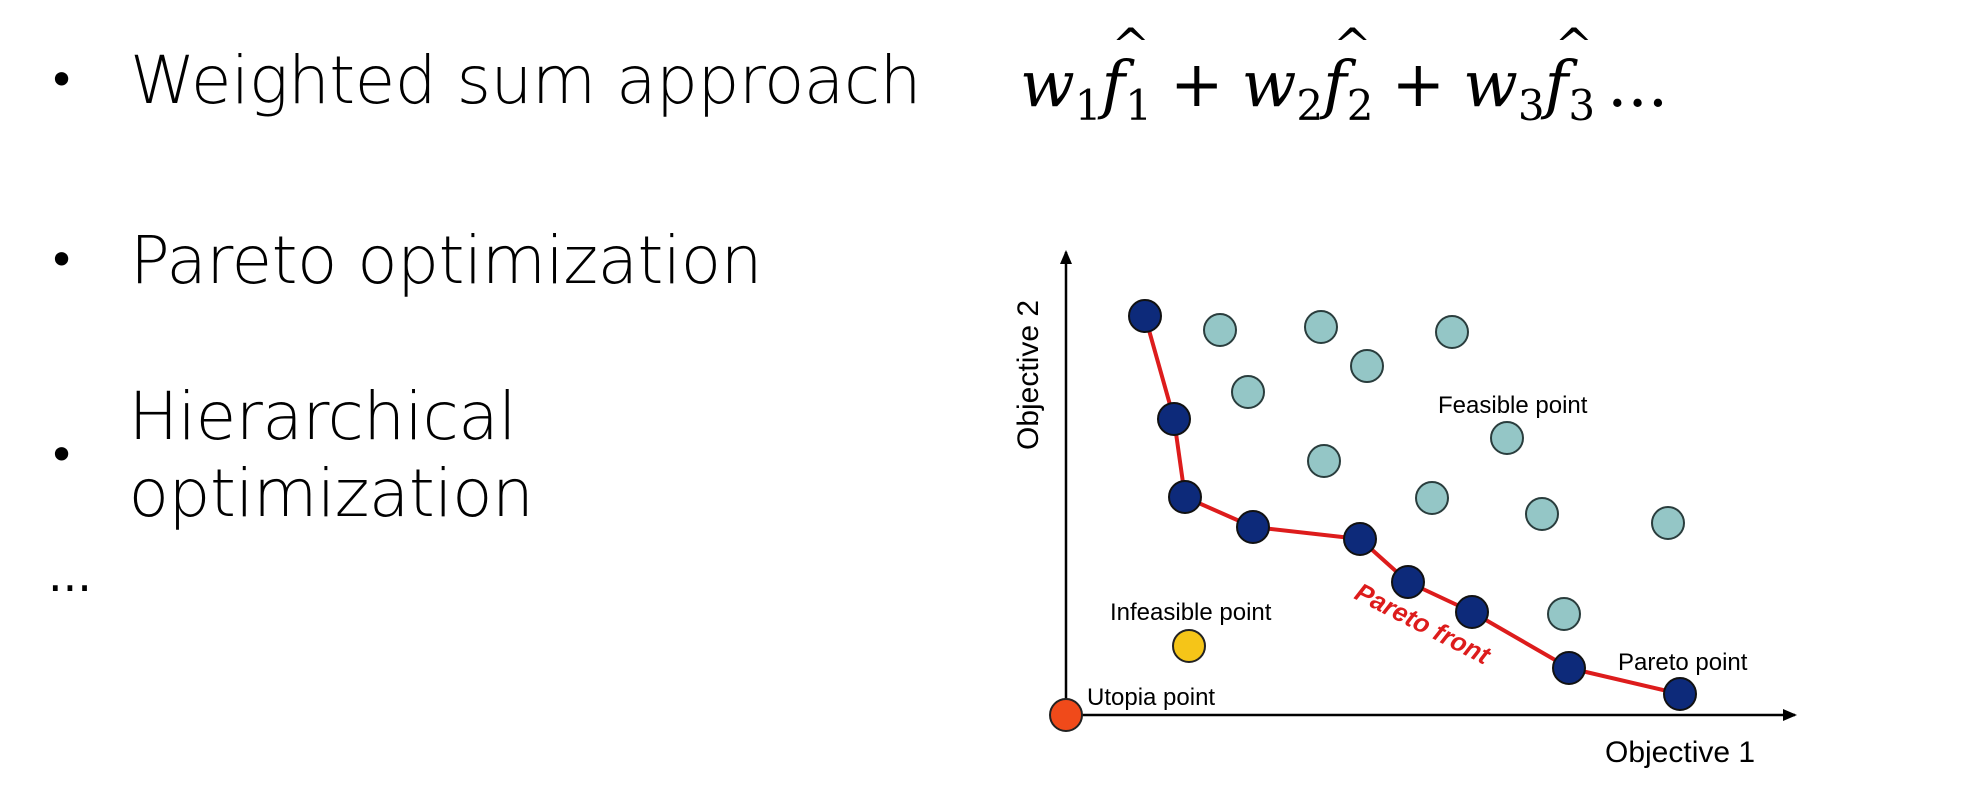 Image resolution: width=1982 pixels, height=790 pixels. I want to click on feasible-point-label: Feasible point, so click(1513, 405).